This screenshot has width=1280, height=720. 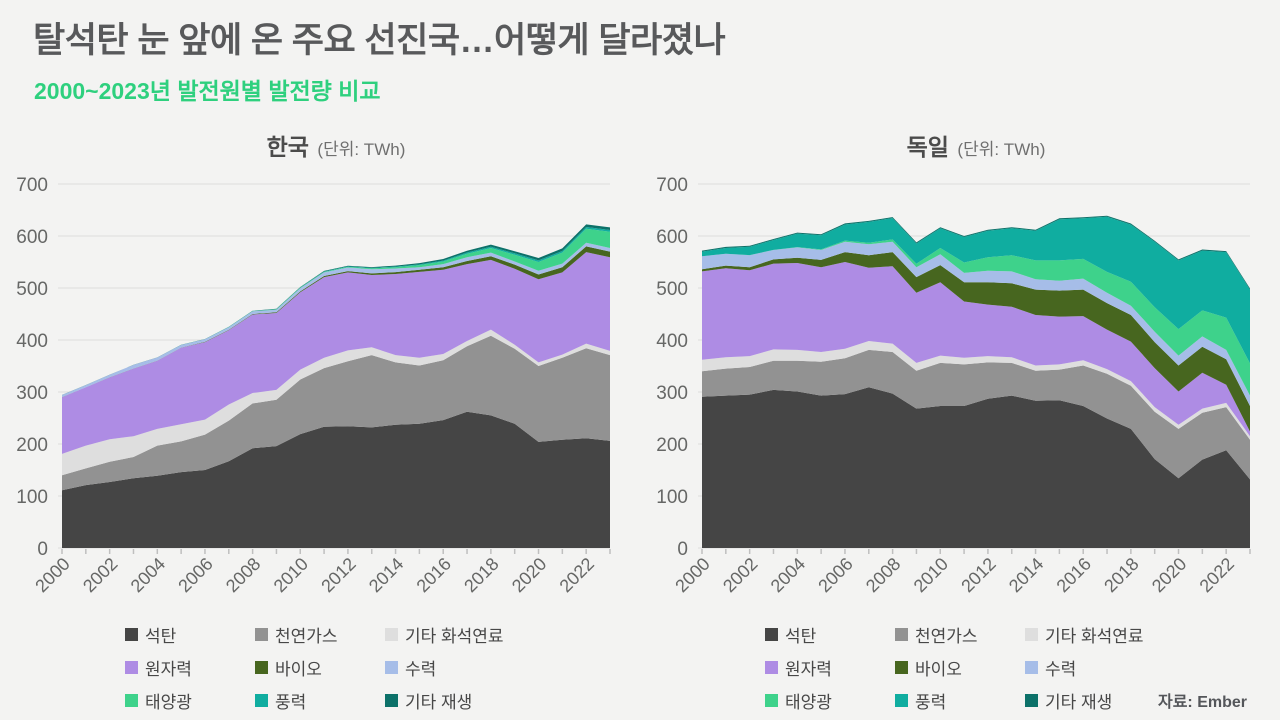 What do you see at coordinates (243, 575) in the screenshot?
I see `x-tick-label: 2008` at bounding box center [243, 575].